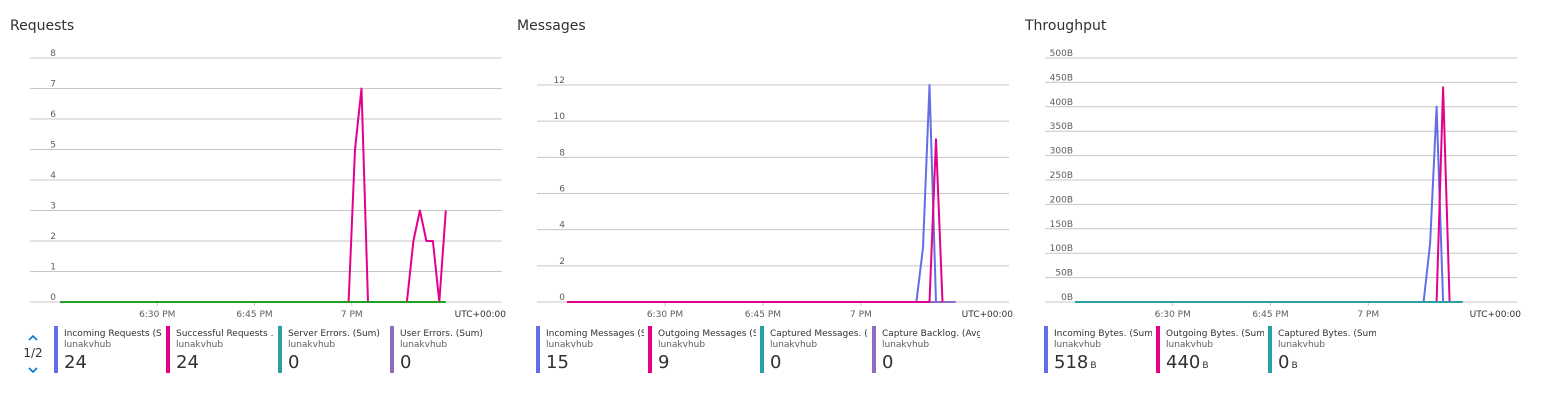 The width and height of the screenshot is (1549, 405). Describe the element at coordinates (1327, 334) in the screenshot. I see `legend-metric-name: Captured Bytes. (Sum)` at that location.